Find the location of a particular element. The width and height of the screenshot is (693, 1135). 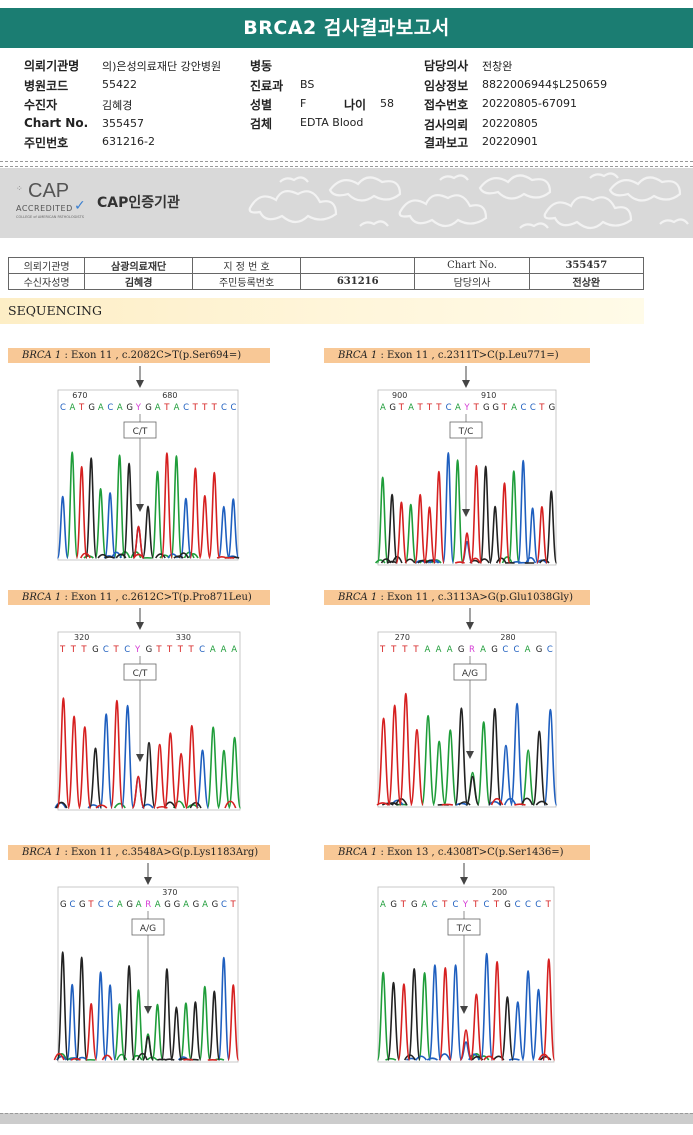

variant-desc: : Exon 11 , c.2082C>T(p.Ser694=) is located at coordinates (151, 355).